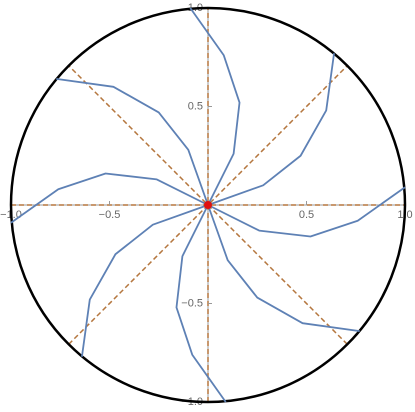 Image resolution: width=415 pixels, height=412 pixels. I want to click on x-tick-label: 0.5, so click(306, 215).